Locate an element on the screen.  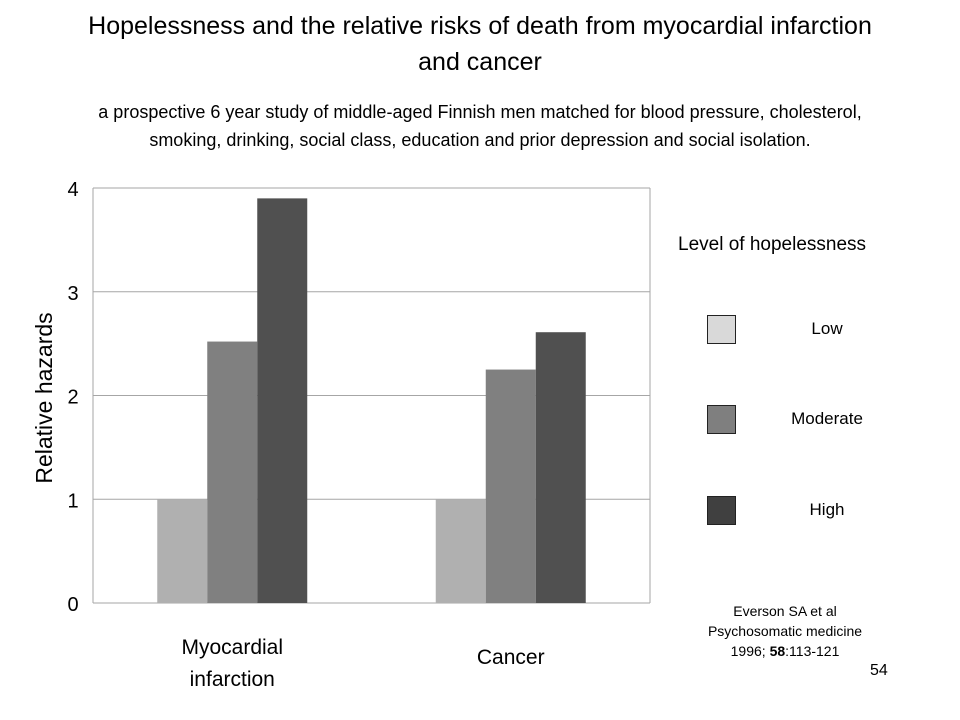
citation-volume: 58 is located at coordinates (777, 651).